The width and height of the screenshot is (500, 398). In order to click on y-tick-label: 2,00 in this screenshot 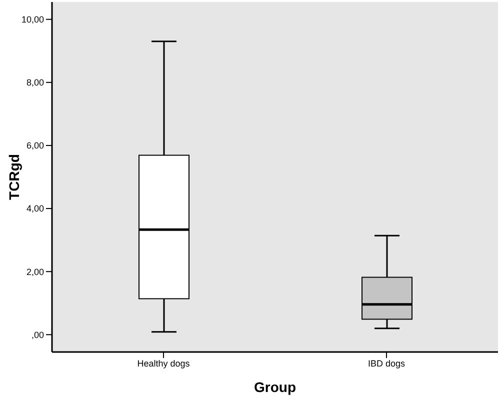, I will do `click(35, 271)`.